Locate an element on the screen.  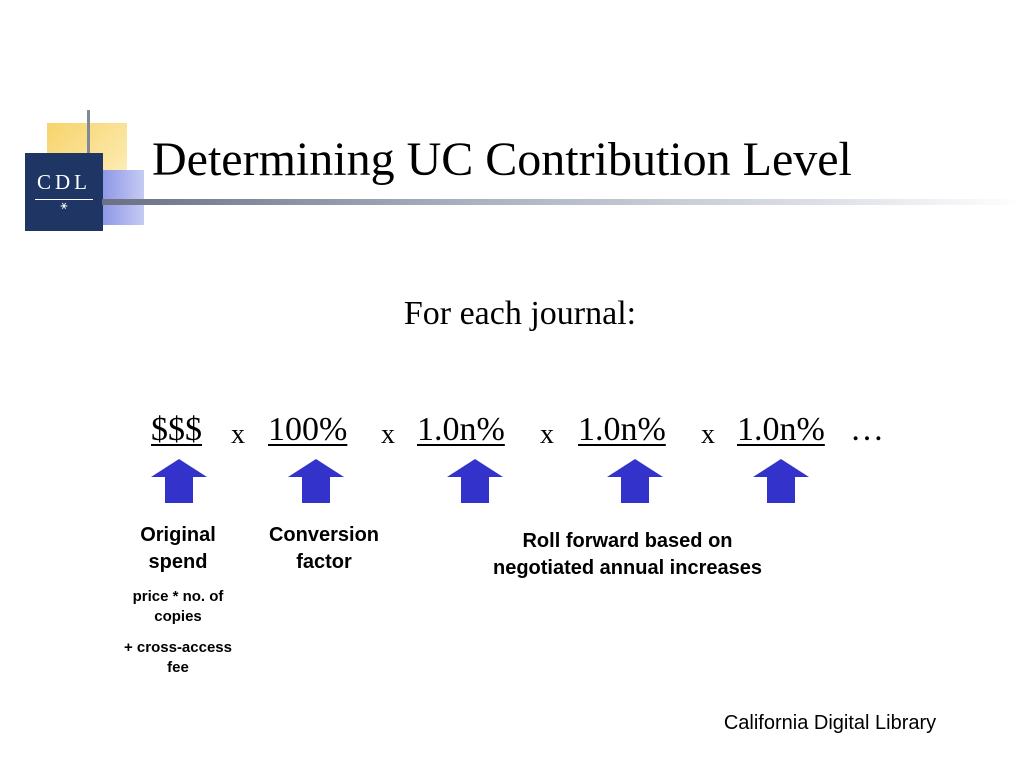
formula-term-increase-2: 1.0n% is located at coordinates (622, 429).